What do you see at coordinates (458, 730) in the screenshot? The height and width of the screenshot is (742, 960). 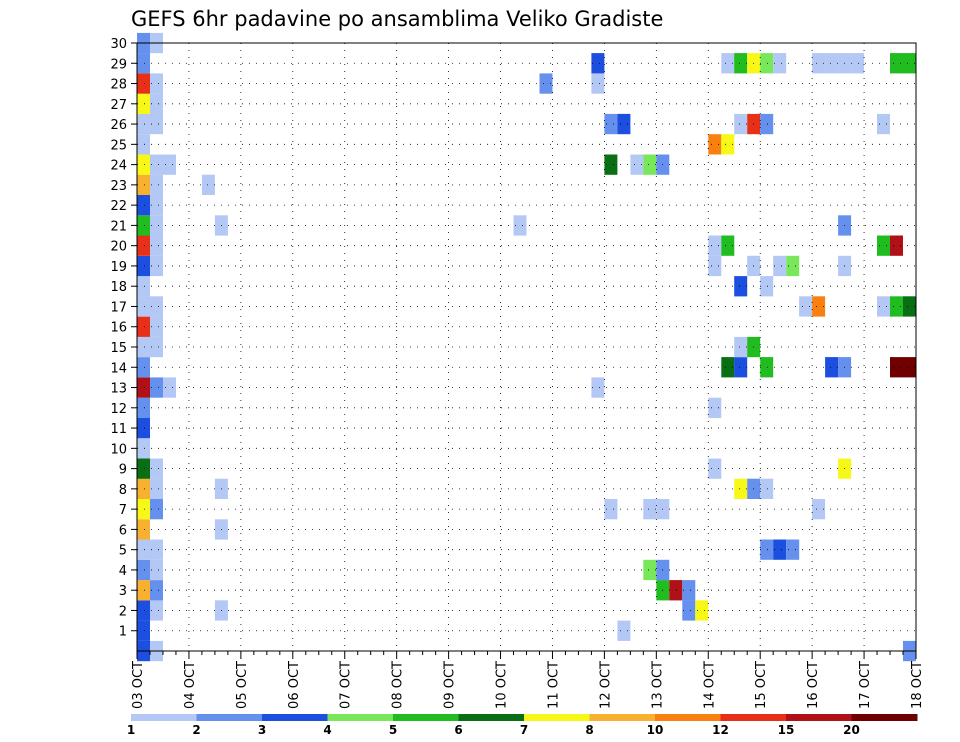 I see `colorbar-label: 6` at bounding box center [458, 730].